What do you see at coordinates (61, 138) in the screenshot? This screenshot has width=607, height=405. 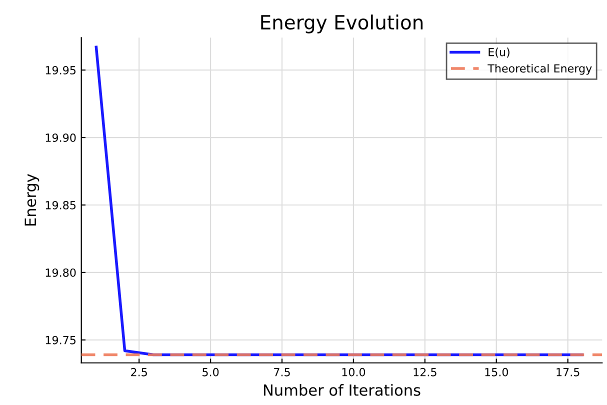 I see `y-tick-label: 19.90` at bounding box center [61, 138].